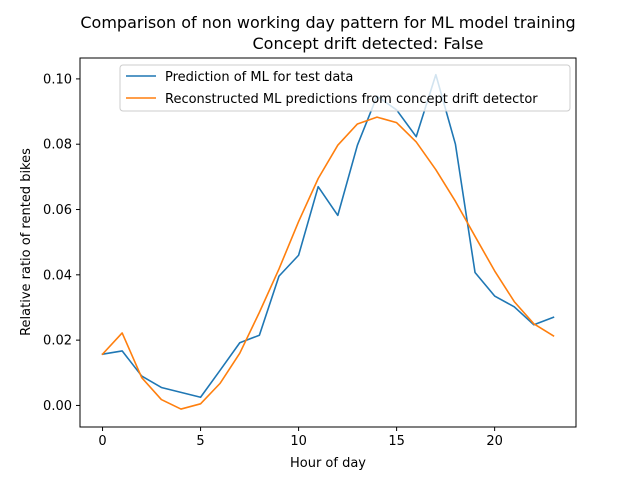 This screenshot has width=640, height=480. I want to click on y-tick-label: 0.08, so click(57, 145).